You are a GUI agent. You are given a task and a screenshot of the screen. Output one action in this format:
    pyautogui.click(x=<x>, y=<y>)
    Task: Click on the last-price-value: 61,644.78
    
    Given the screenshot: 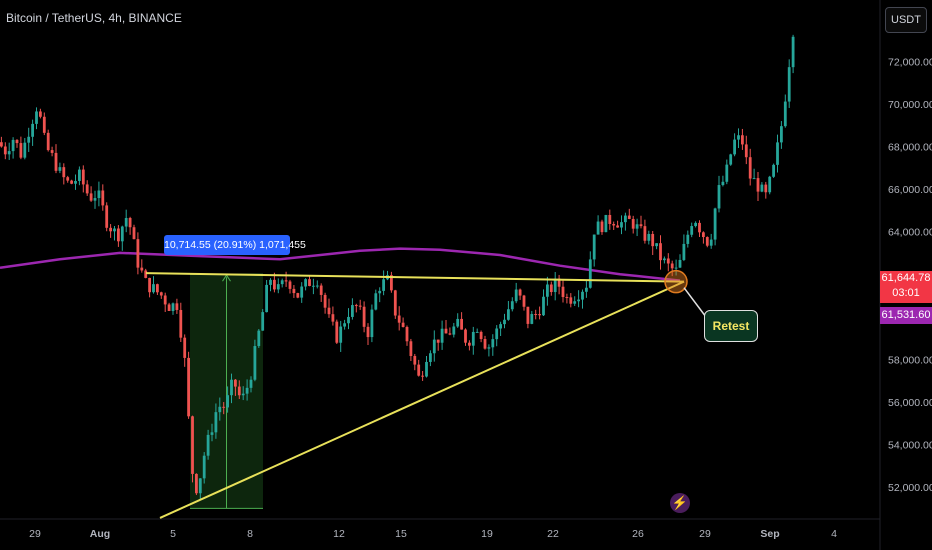 What is the action you would take?
    pyautogui.click(x=906, y=278)
    